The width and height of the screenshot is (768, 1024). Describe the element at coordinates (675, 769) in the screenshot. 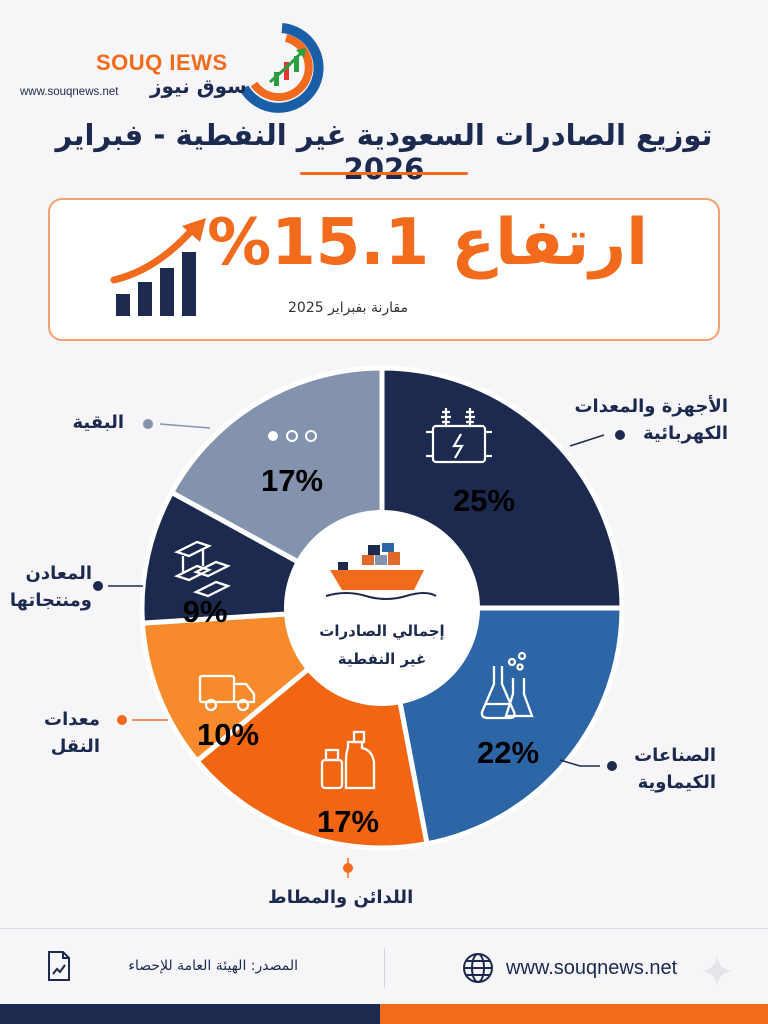

I see `label-chemical: الصناعات الكيماوية` at that location.